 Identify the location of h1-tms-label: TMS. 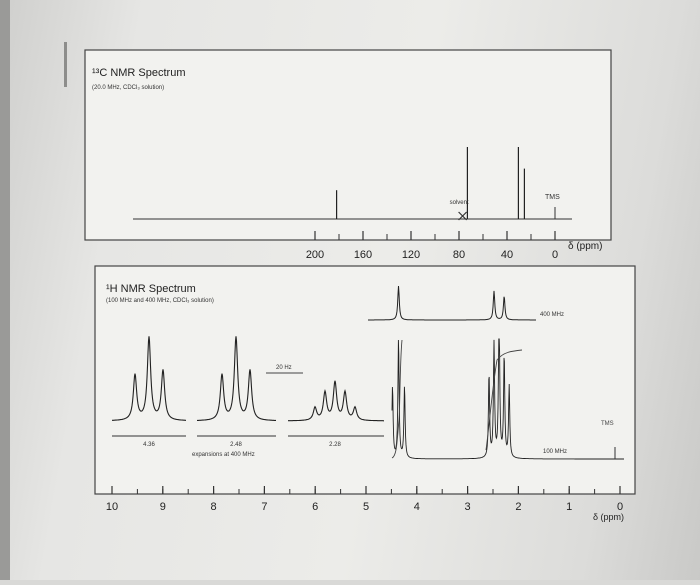
(607, 424).